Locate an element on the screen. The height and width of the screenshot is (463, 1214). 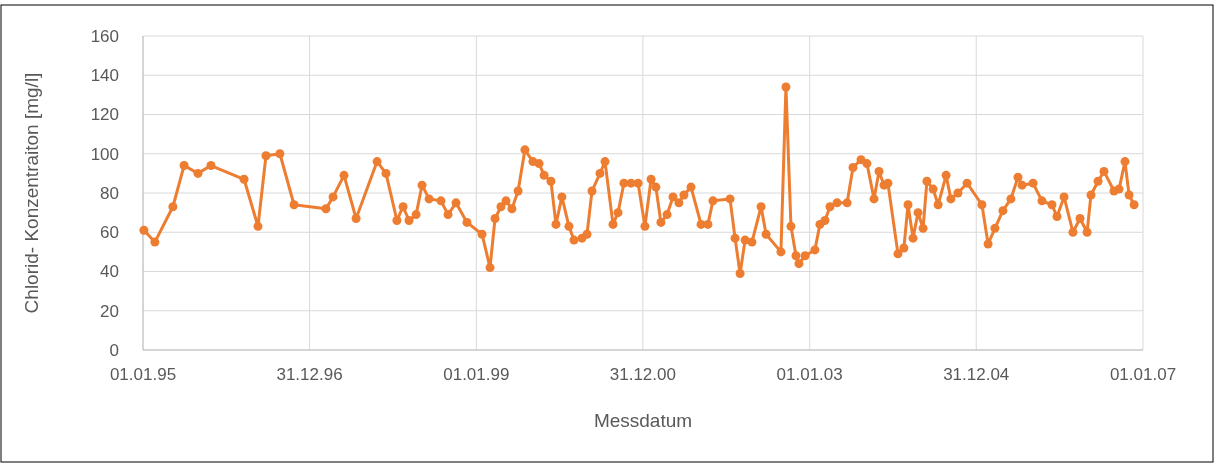
y-tick-label: 120 is located at coordinates (104, 115).